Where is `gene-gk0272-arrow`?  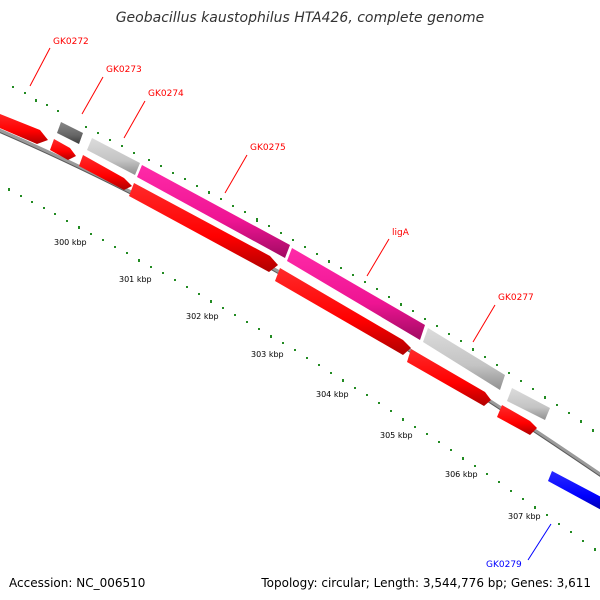 gene-gk0272-arrow is located at coordinates (24, 128).